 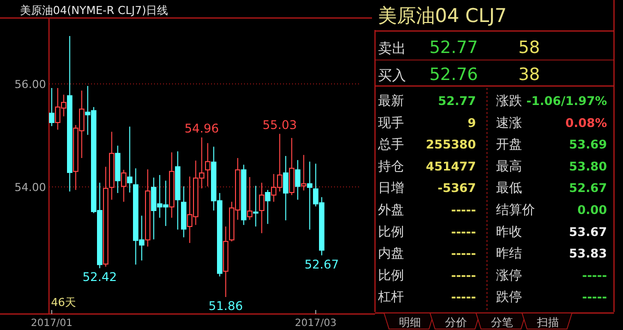 What do you see at coordinates (451, 145) in the screenshot?
I see `text: 255380` at bounding box center [451, 145].